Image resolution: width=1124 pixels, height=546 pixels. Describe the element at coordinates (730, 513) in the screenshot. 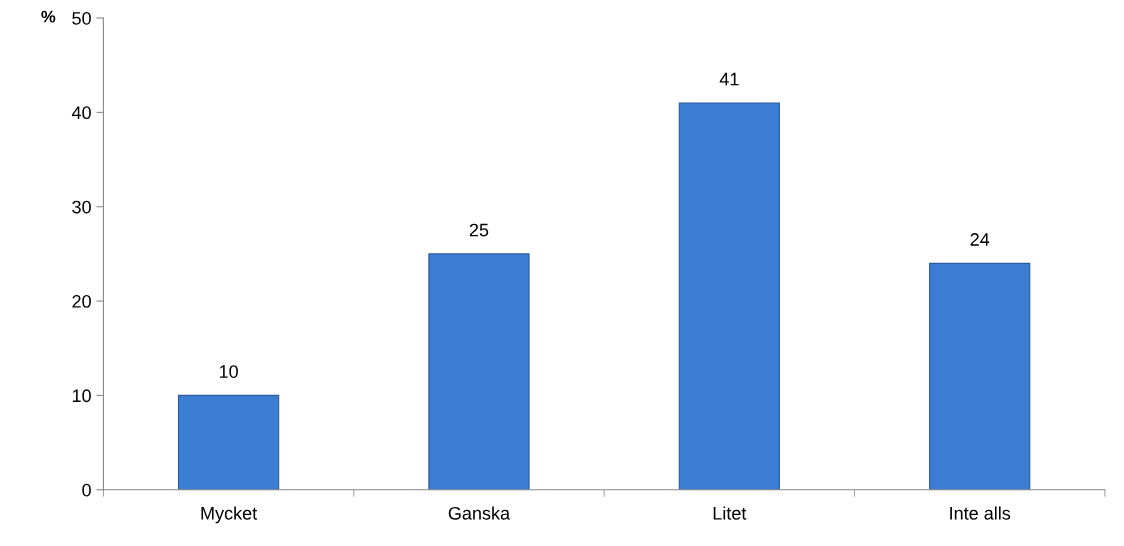

I see `x-tick-label: Litet` at that location.